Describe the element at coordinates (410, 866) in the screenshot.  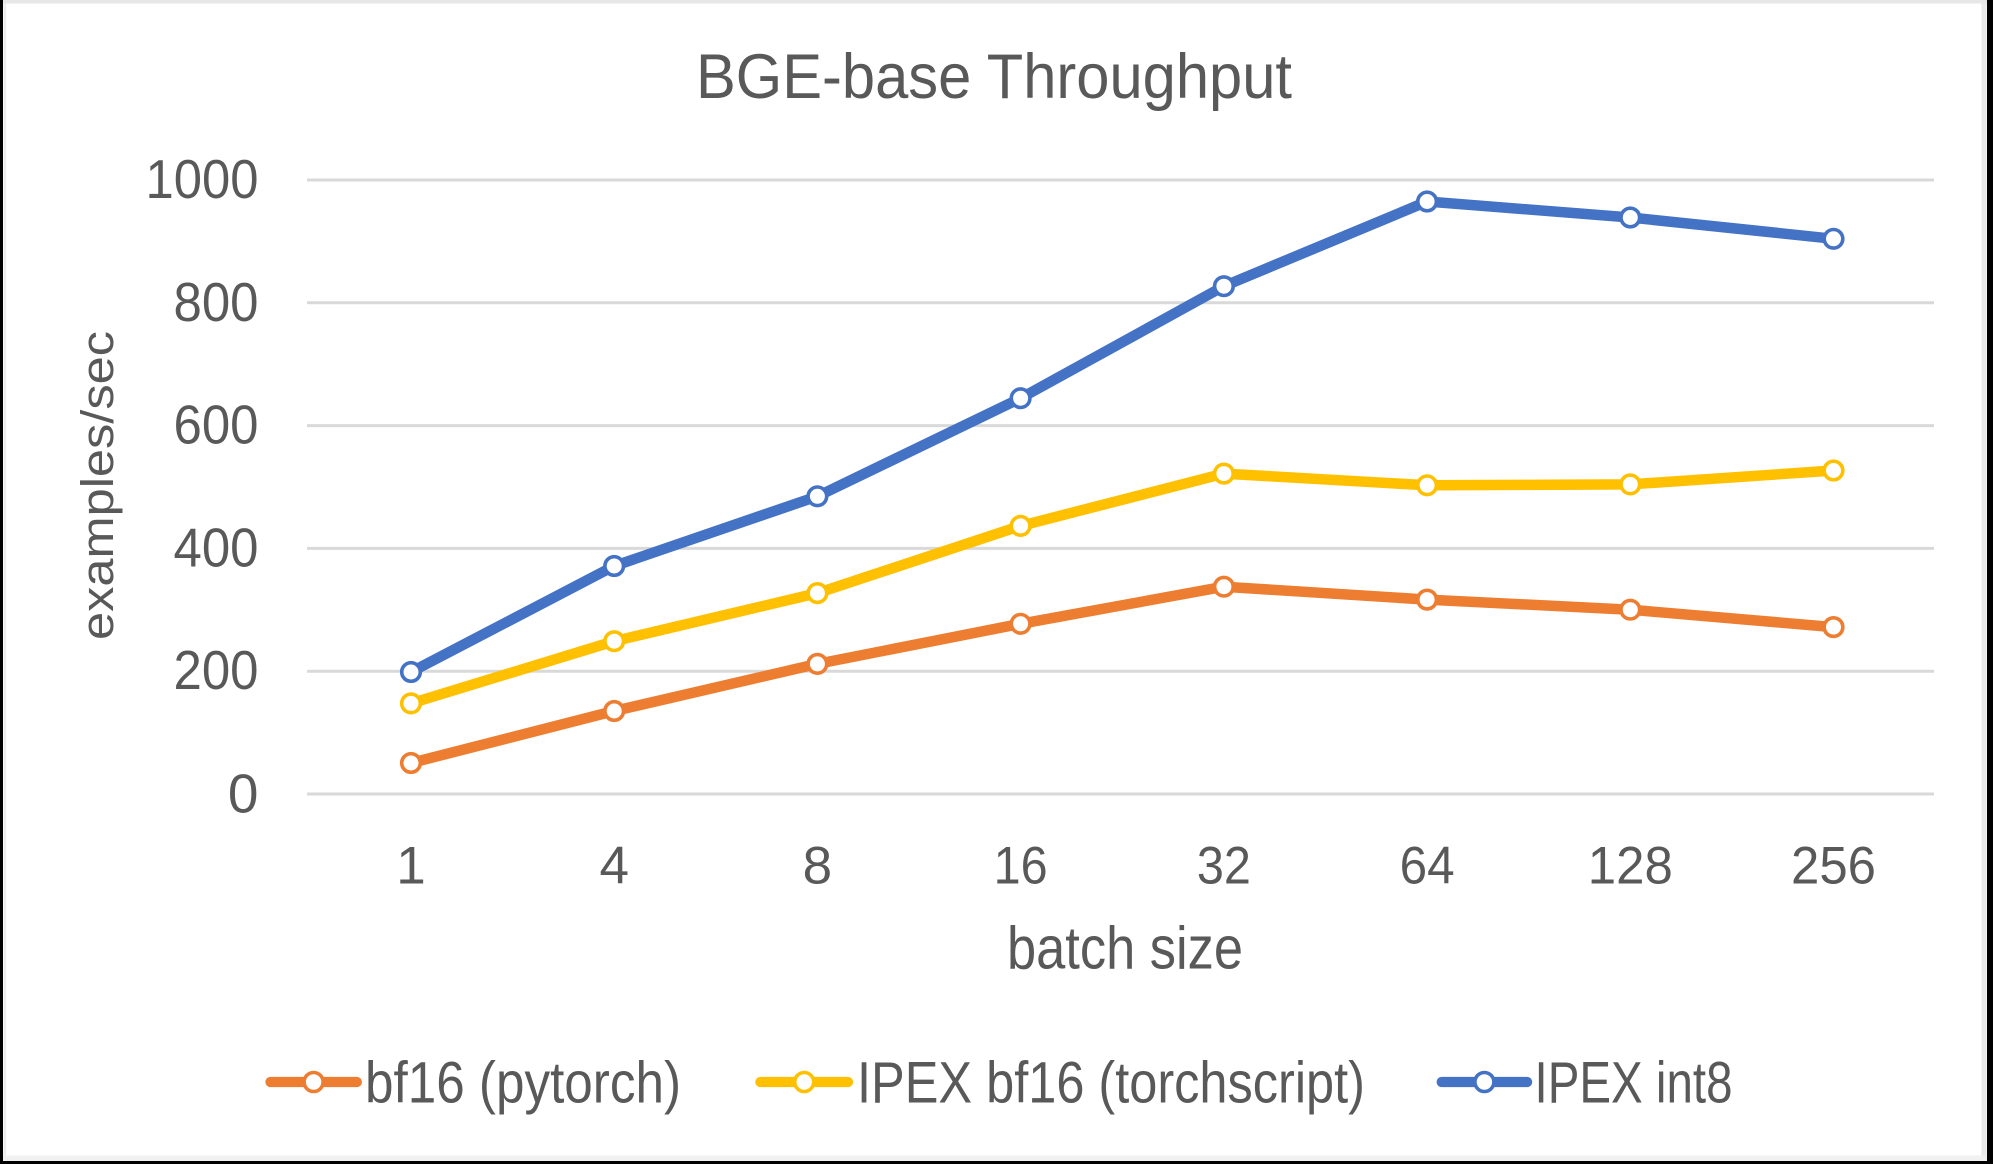
I see `svg-text: 1` at that location.